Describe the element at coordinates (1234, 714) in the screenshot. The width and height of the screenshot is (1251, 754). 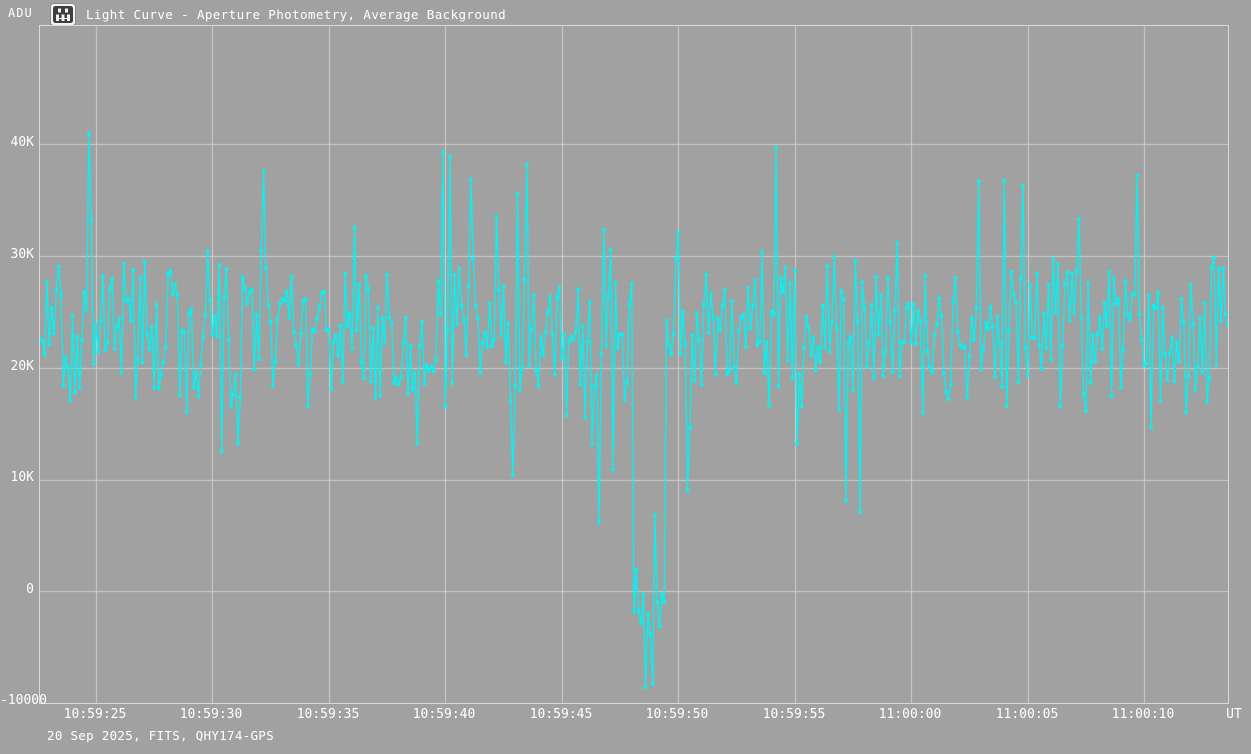
I see `x-axis-unit-label: UT` at that location.